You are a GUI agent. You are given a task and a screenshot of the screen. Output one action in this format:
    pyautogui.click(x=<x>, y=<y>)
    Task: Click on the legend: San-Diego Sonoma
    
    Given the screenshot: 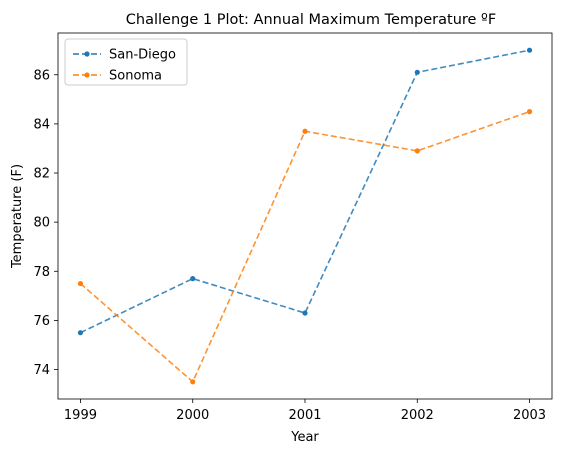 What is the action you would take?
    pyautogui.click(x=126, y=62)
    